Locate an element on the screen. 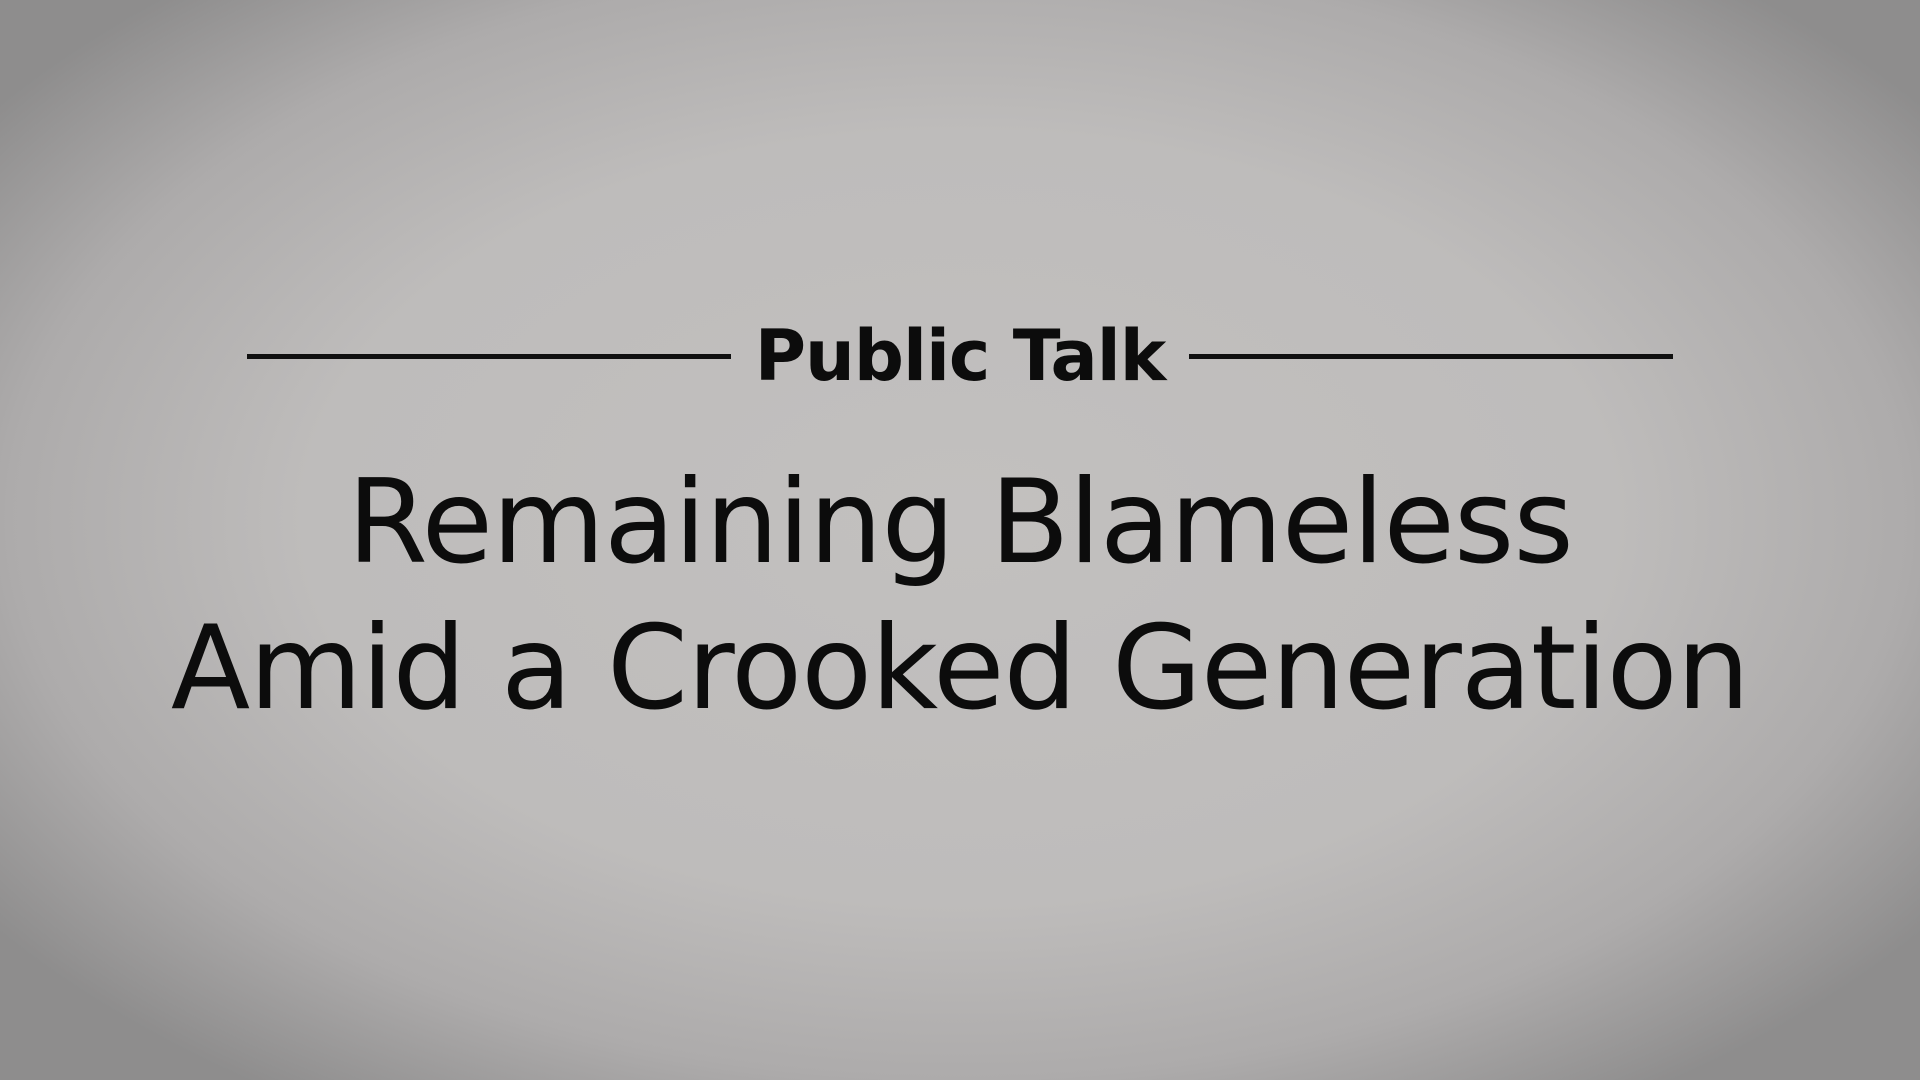  right-divider-line is located at coordinates (1431, 356).